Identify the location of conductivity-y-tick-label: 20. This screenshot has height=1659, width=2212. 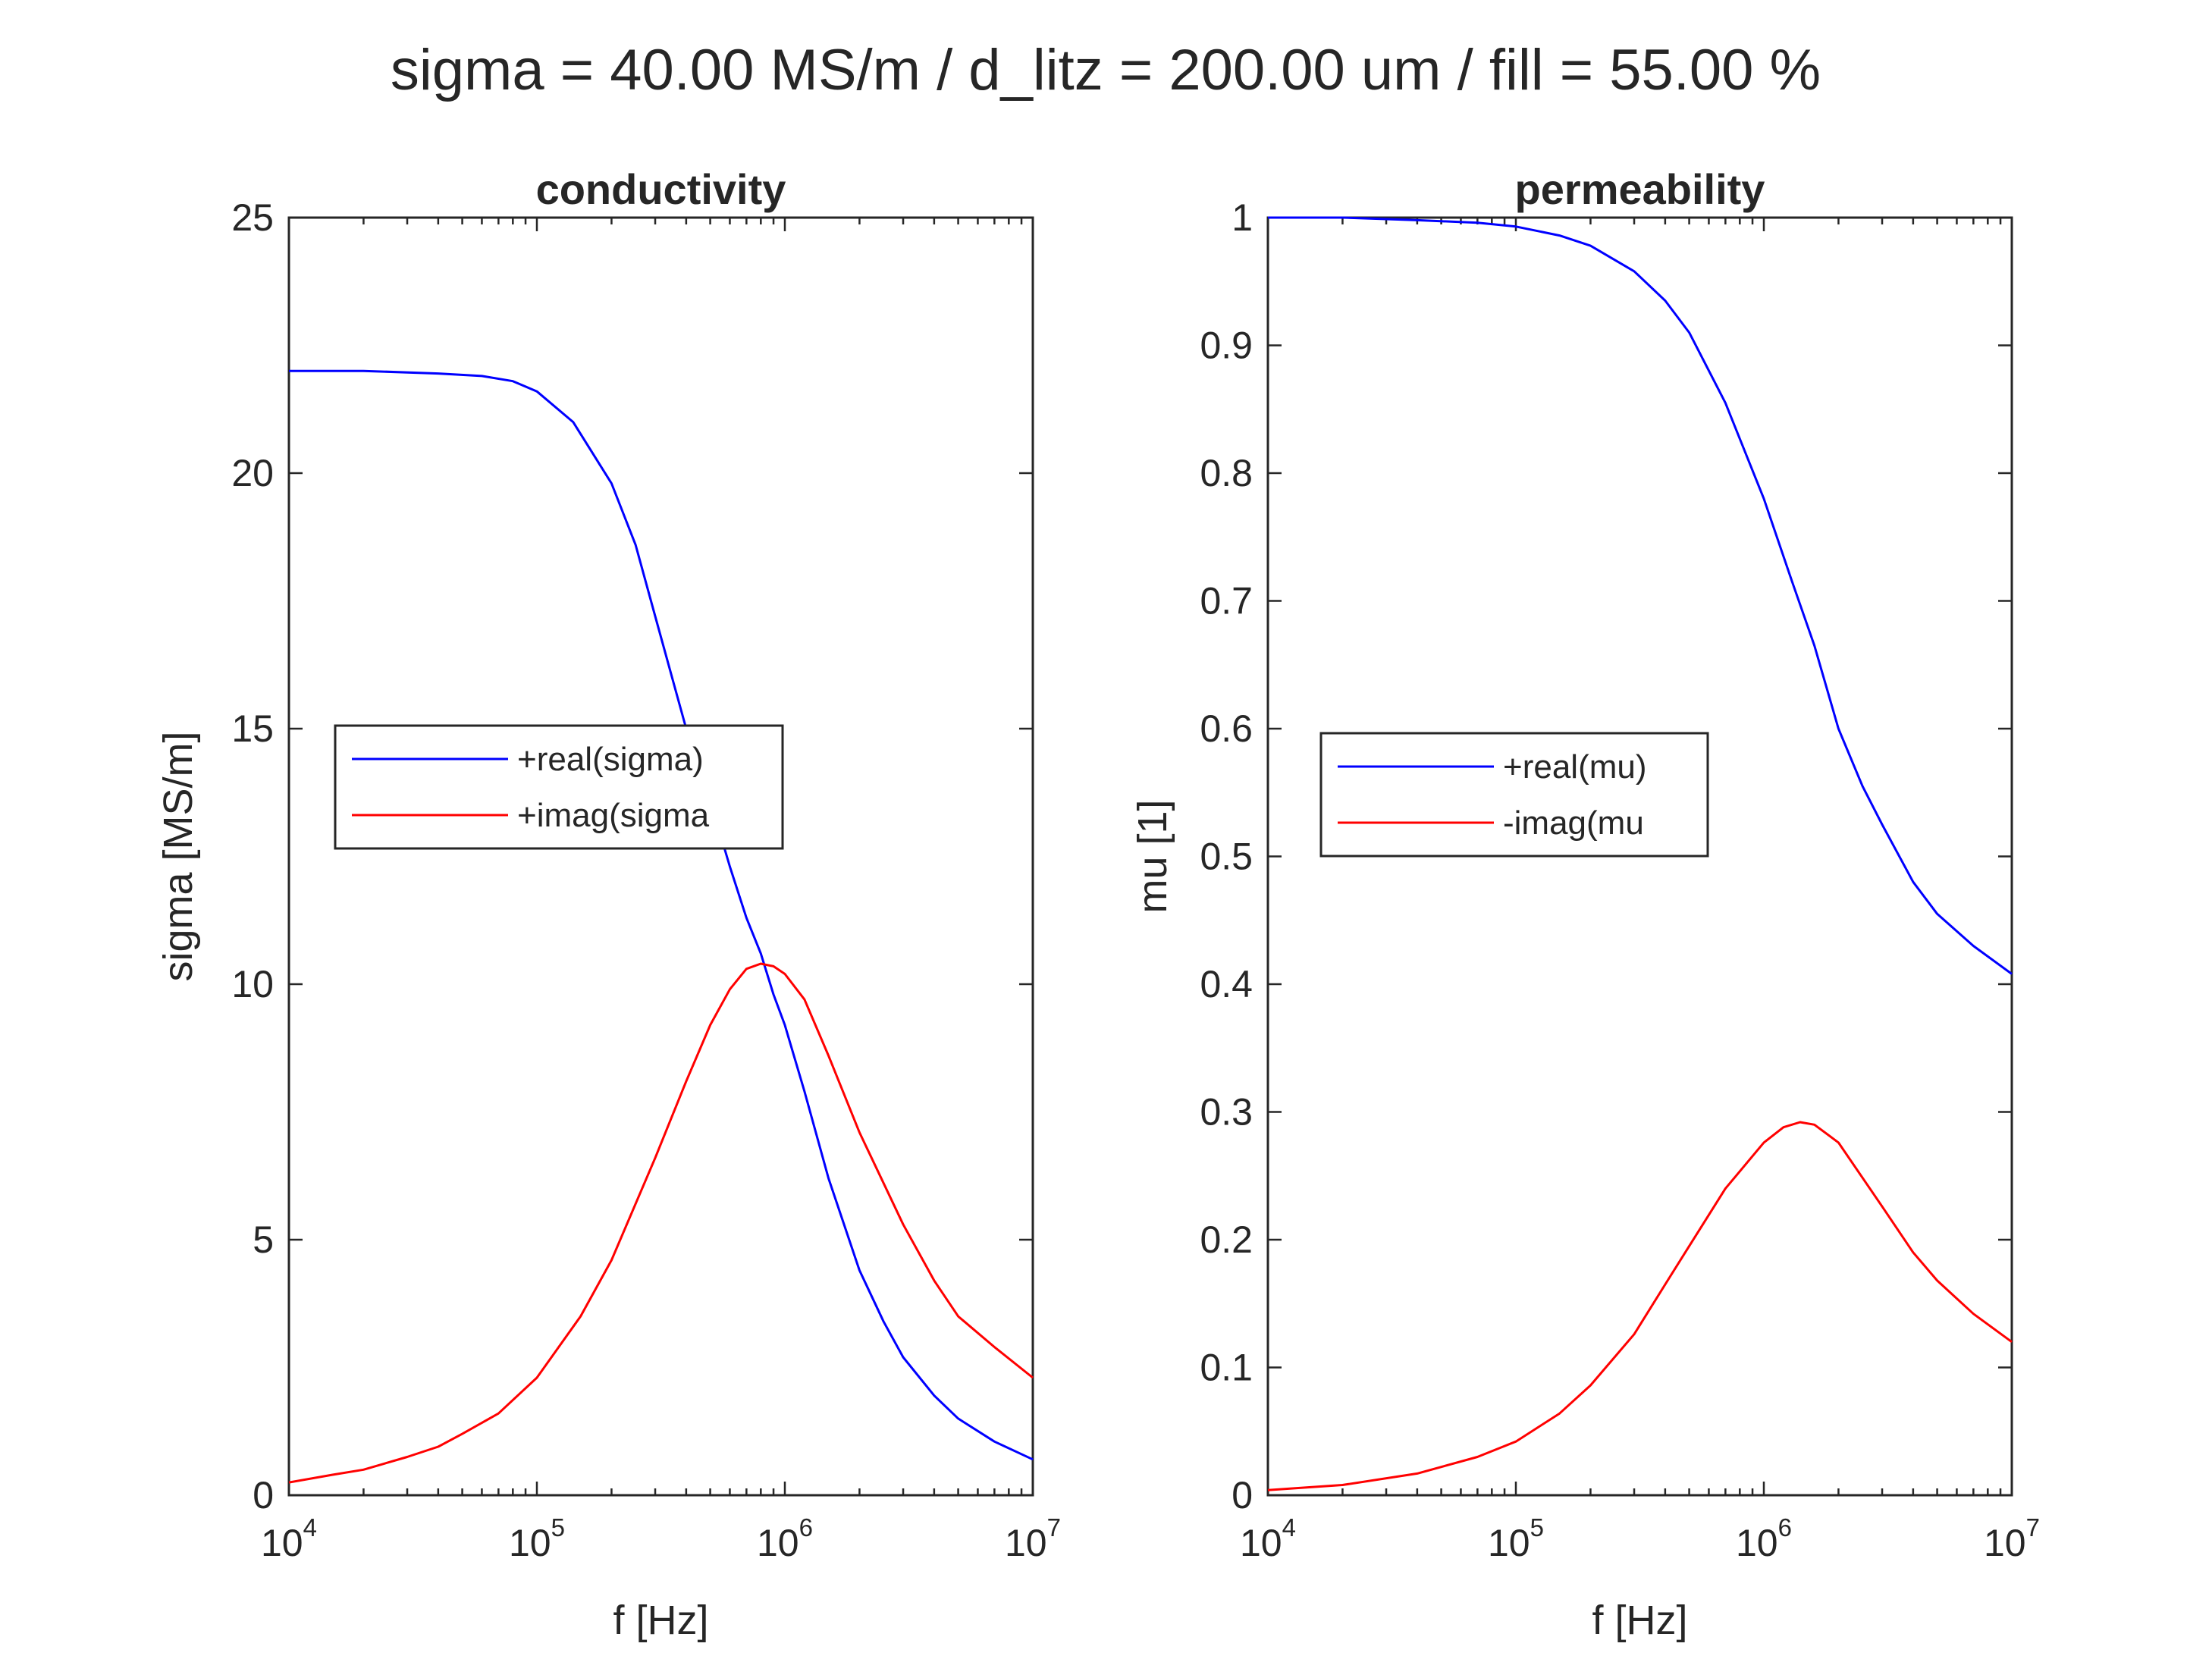
(252, 473).